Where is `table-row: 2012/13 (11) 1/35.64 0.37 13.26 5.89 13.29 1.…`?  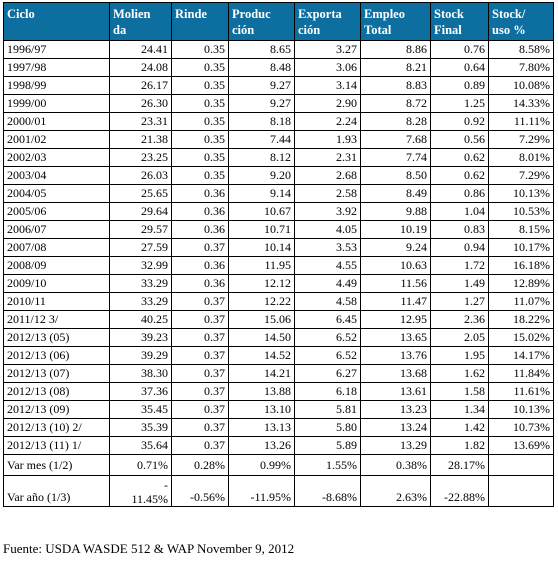
table-row: 2012/13 (11) 1/35.64 0.37 13.26 5.89 13.29 1.… is located at coordinates (278, 445).